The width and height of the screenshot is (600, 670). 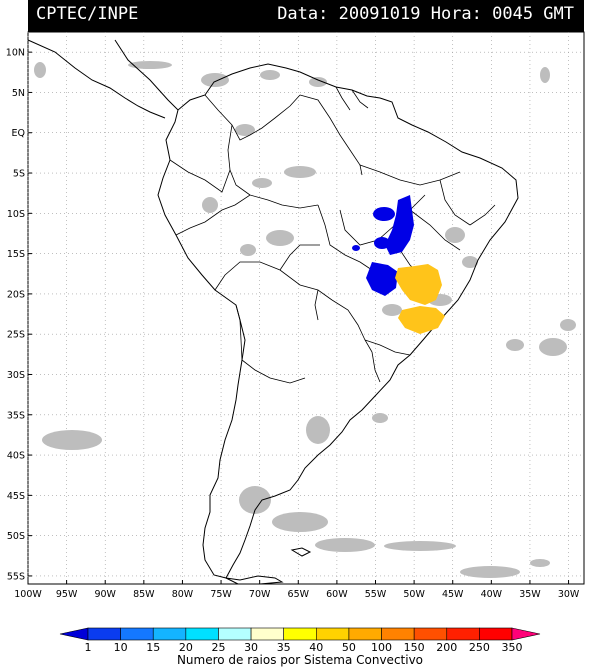 I want to click on falkland-islands, so click(x=301, y=552).